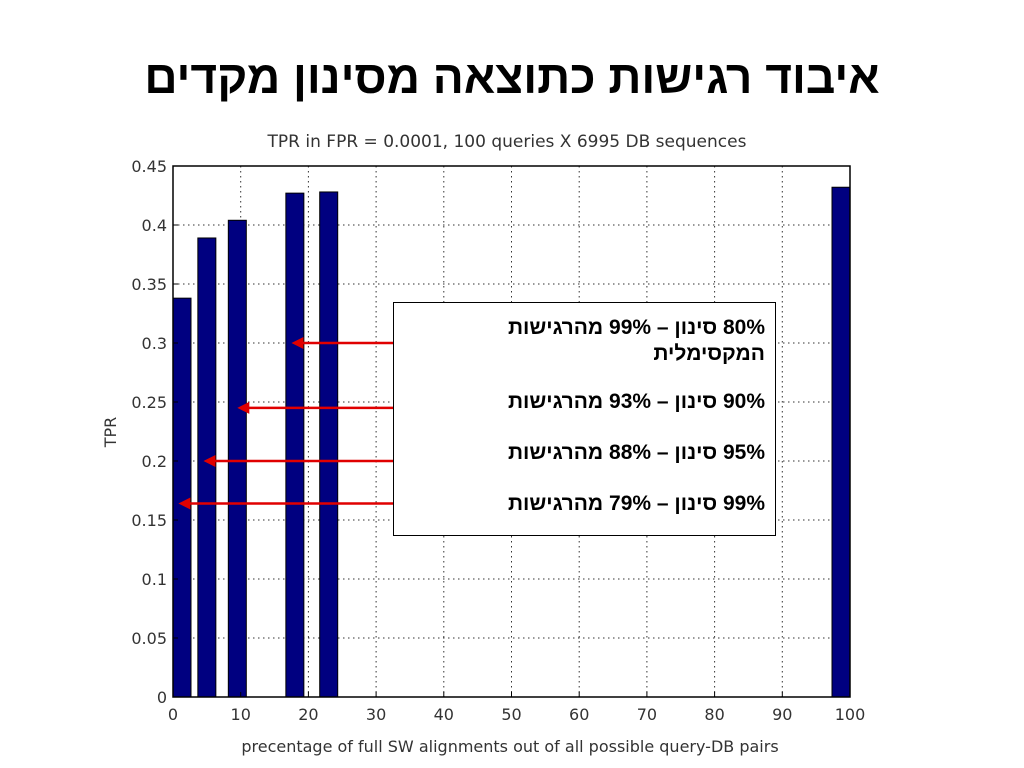 Image resolution: width=1024 pixels, height=768 pixels. I want to click on x-tick-label: 80, so click(714, 714).